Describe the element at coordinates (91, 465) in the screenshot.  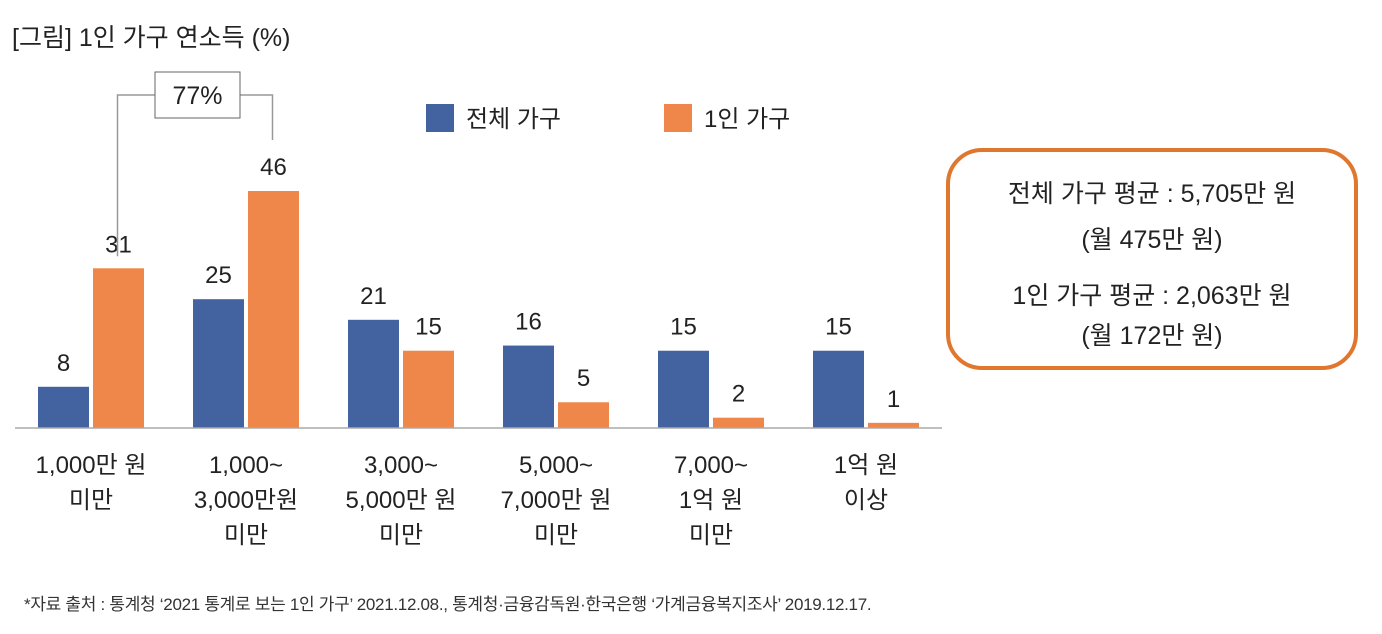
I see `x-tick-label: 1,000만 원` at that location.